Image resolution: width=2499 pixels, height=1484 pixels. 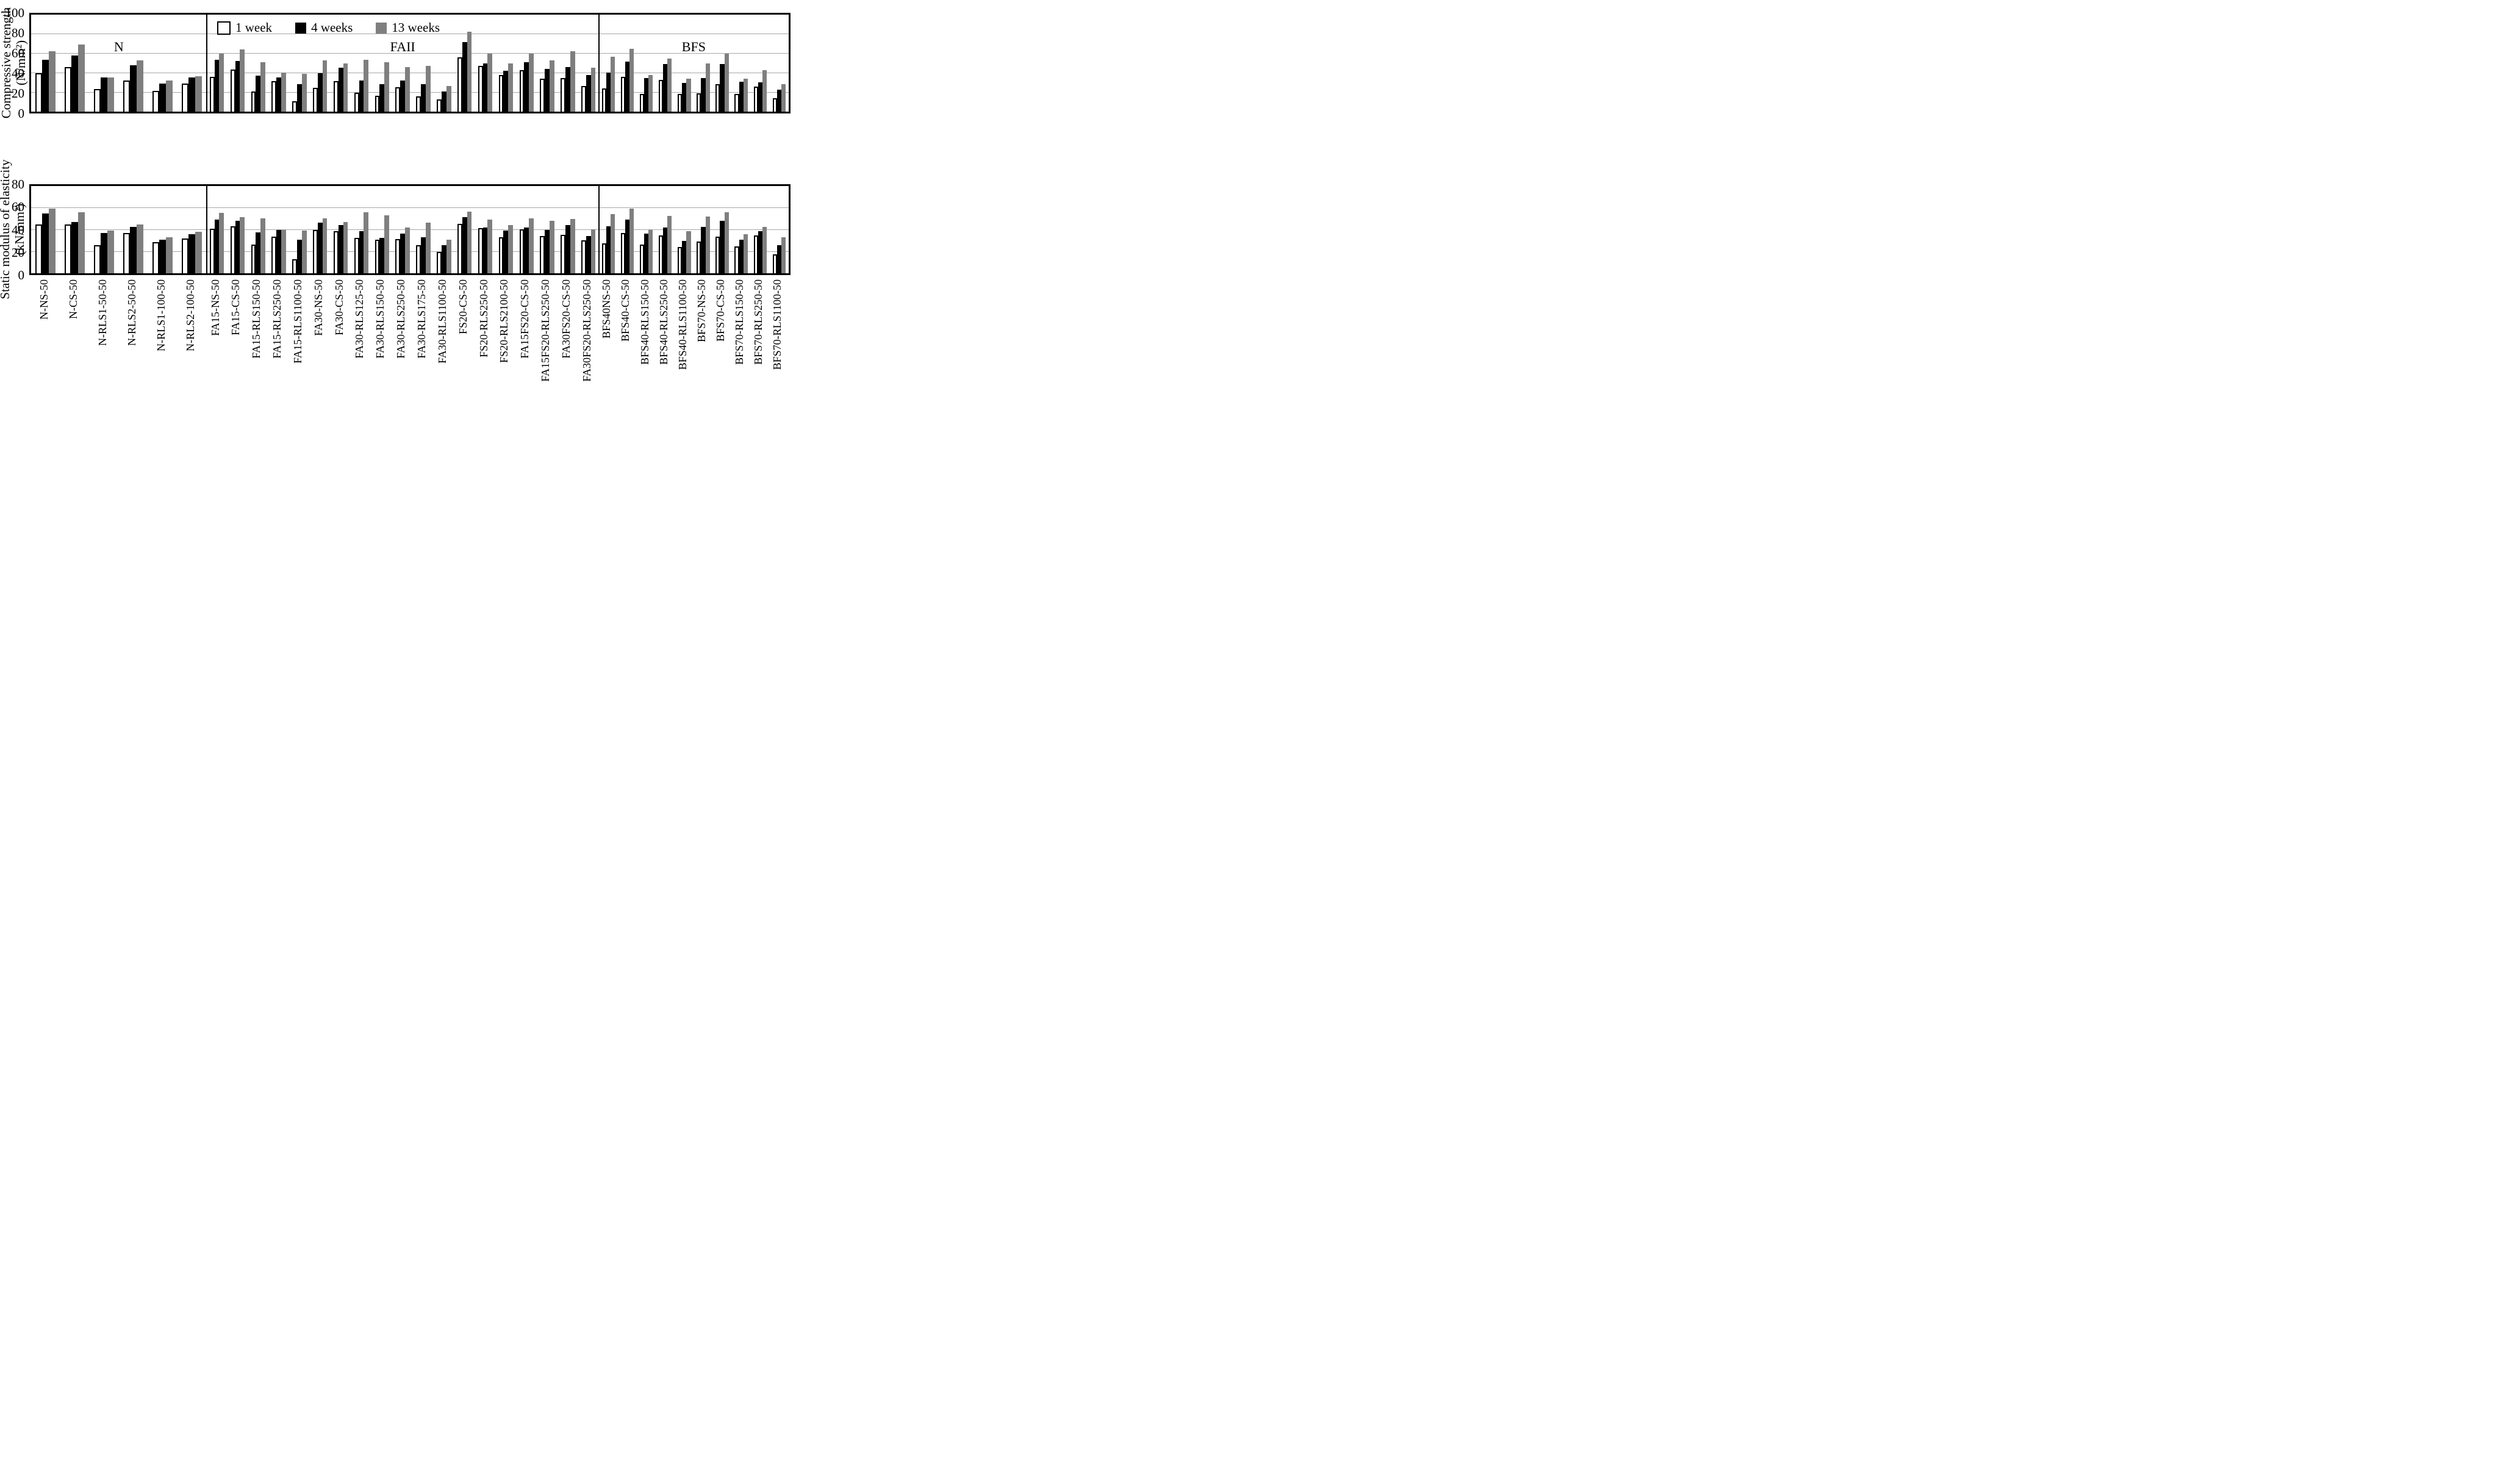 What do you see at coordinates (278, 319) in the screenshot?
I see `x-label-FA15-RLS250-50: FA15-RLS250-50` at bounding box center [278, 319].